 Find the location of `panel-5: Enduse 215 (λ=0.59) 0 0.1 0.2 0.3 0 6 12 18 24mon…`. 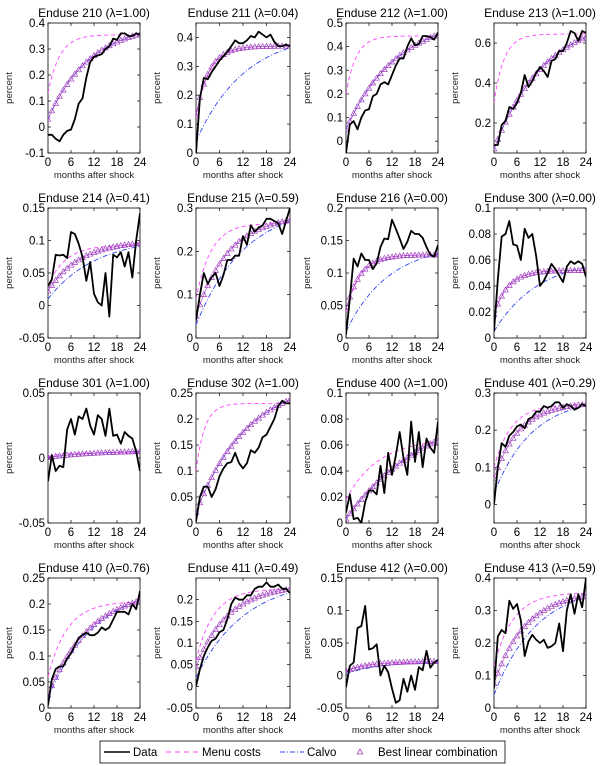

panel-5: Enduse 215 (λ=0.59) 0 0.1 0.2 0.3 0 6 12 18 24mon… is located at coordinates (225, 278).